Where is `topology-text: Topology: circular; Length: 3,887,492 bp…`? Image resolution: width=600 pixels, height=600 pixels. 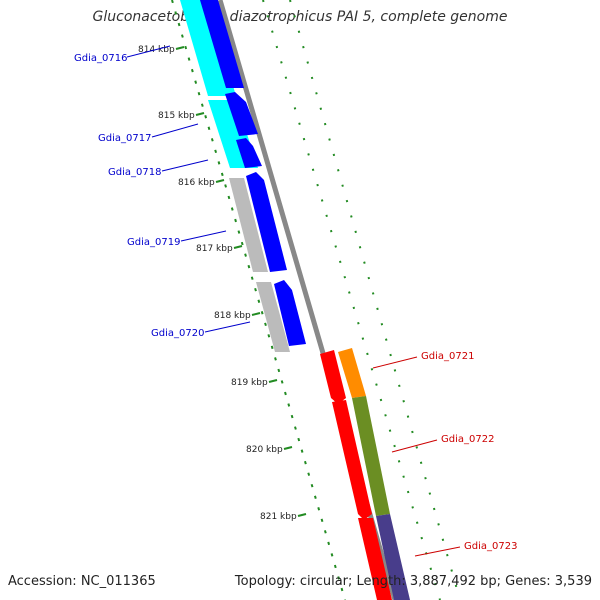 topology-text: Topology: circular; Length: 3,887,492 bp… is located at coordinates (413, 581).